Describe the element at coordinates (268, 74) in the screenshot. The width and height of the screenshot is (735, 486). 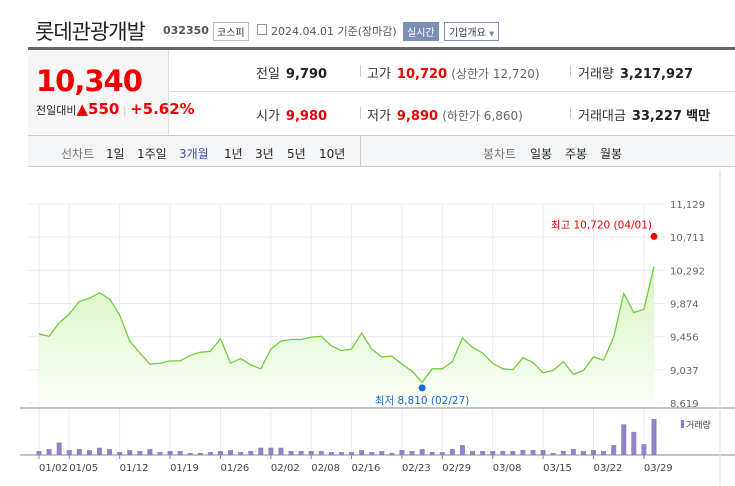
I see `prev-label: 전일` at that location.